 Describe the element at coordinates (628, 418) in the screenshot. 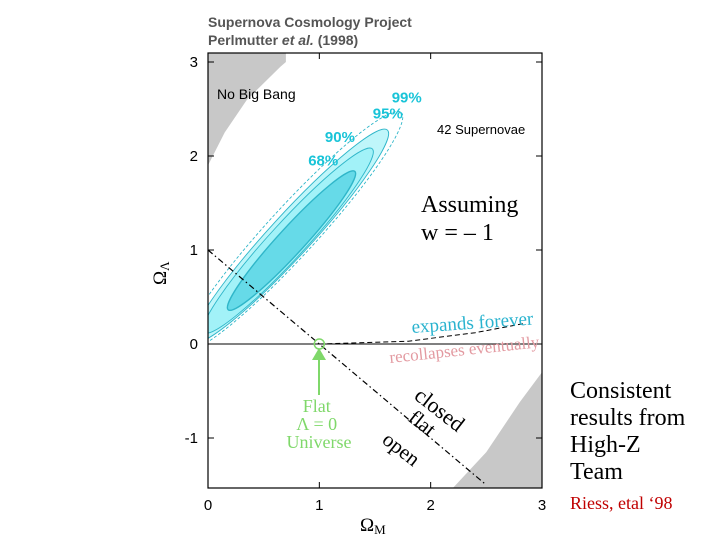

I see `conclusion-line: results from` at that location.